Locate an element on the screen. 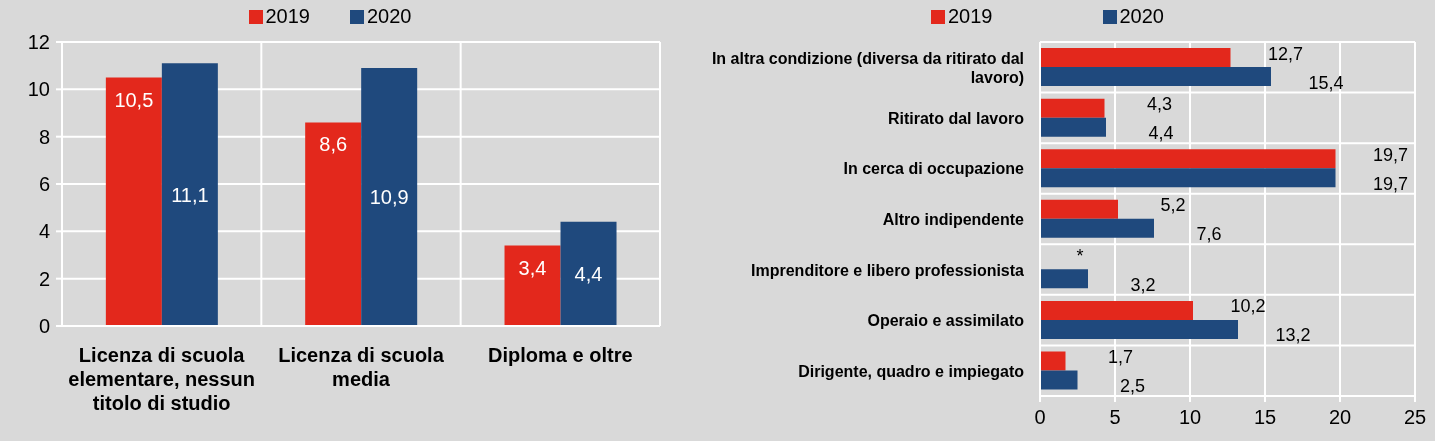  data-label: 4,3 is located at coordinates (1159, 104).